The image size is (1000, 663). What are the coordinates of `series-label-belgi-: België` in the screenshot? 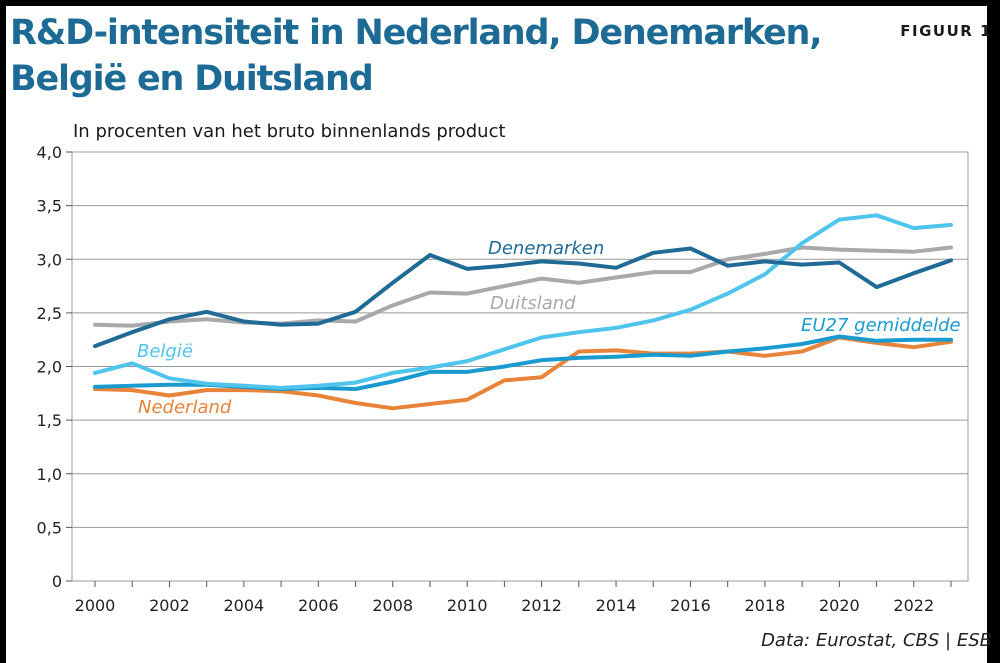 It's located at (165, 351).